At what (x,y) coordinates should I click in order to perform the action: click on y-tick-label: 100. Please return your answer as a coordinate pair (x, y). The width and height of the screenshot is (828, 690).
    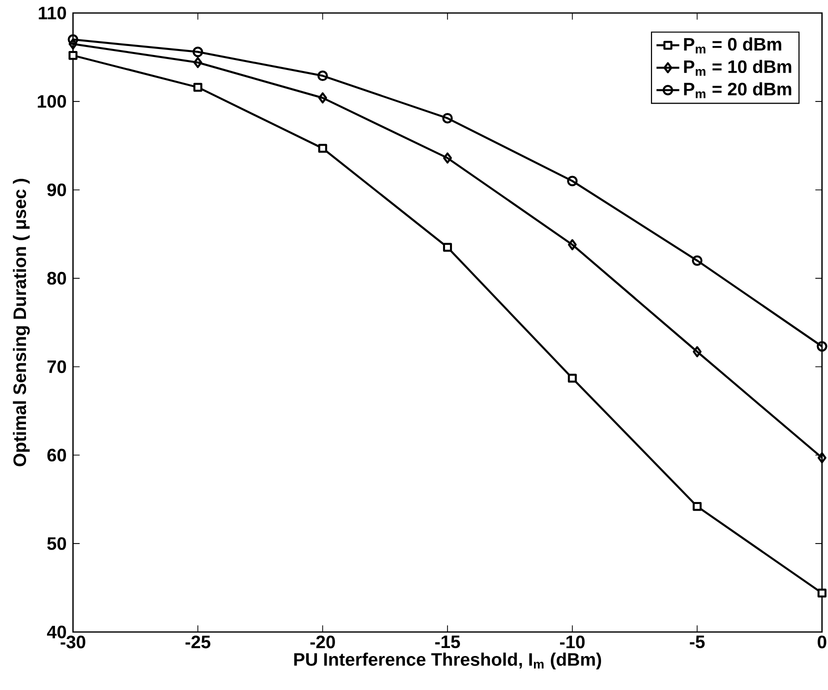
    Looking at the image, I should click on (52, 101).